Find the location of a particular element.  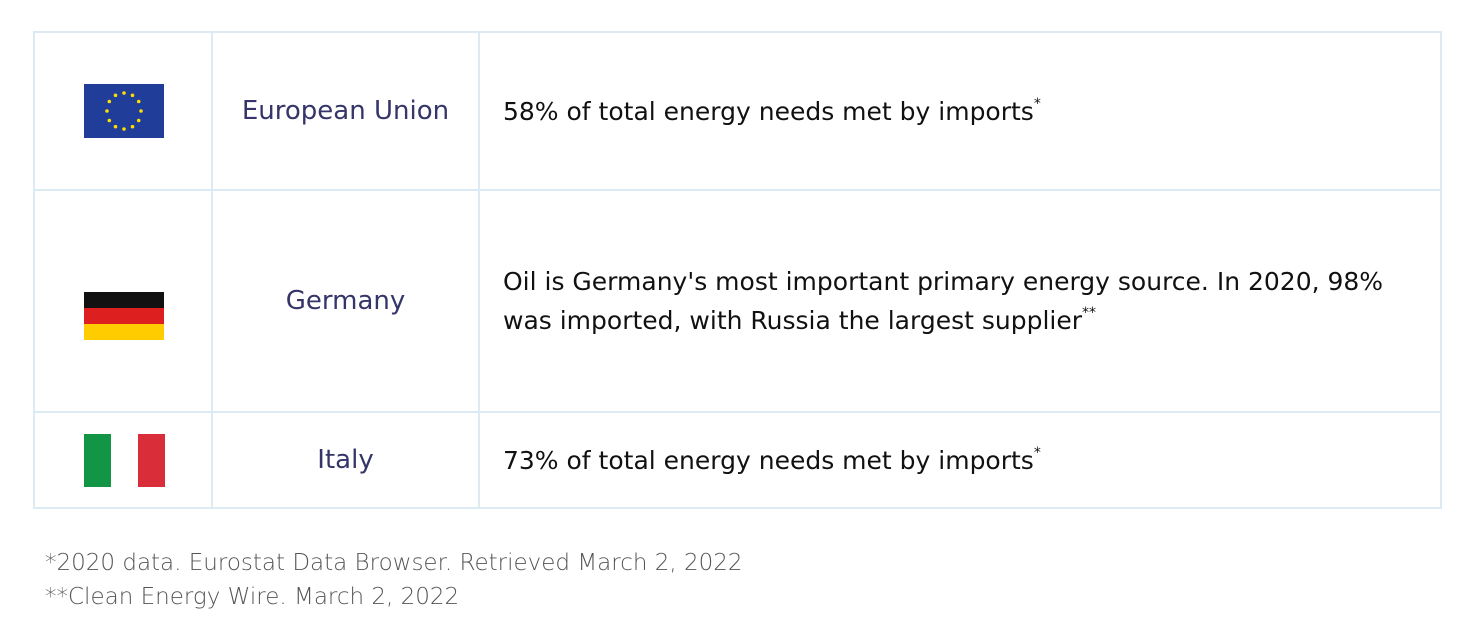

footnote: **Clean Energy Wire. March 2, 2022 is located at coordinates (252, 597).